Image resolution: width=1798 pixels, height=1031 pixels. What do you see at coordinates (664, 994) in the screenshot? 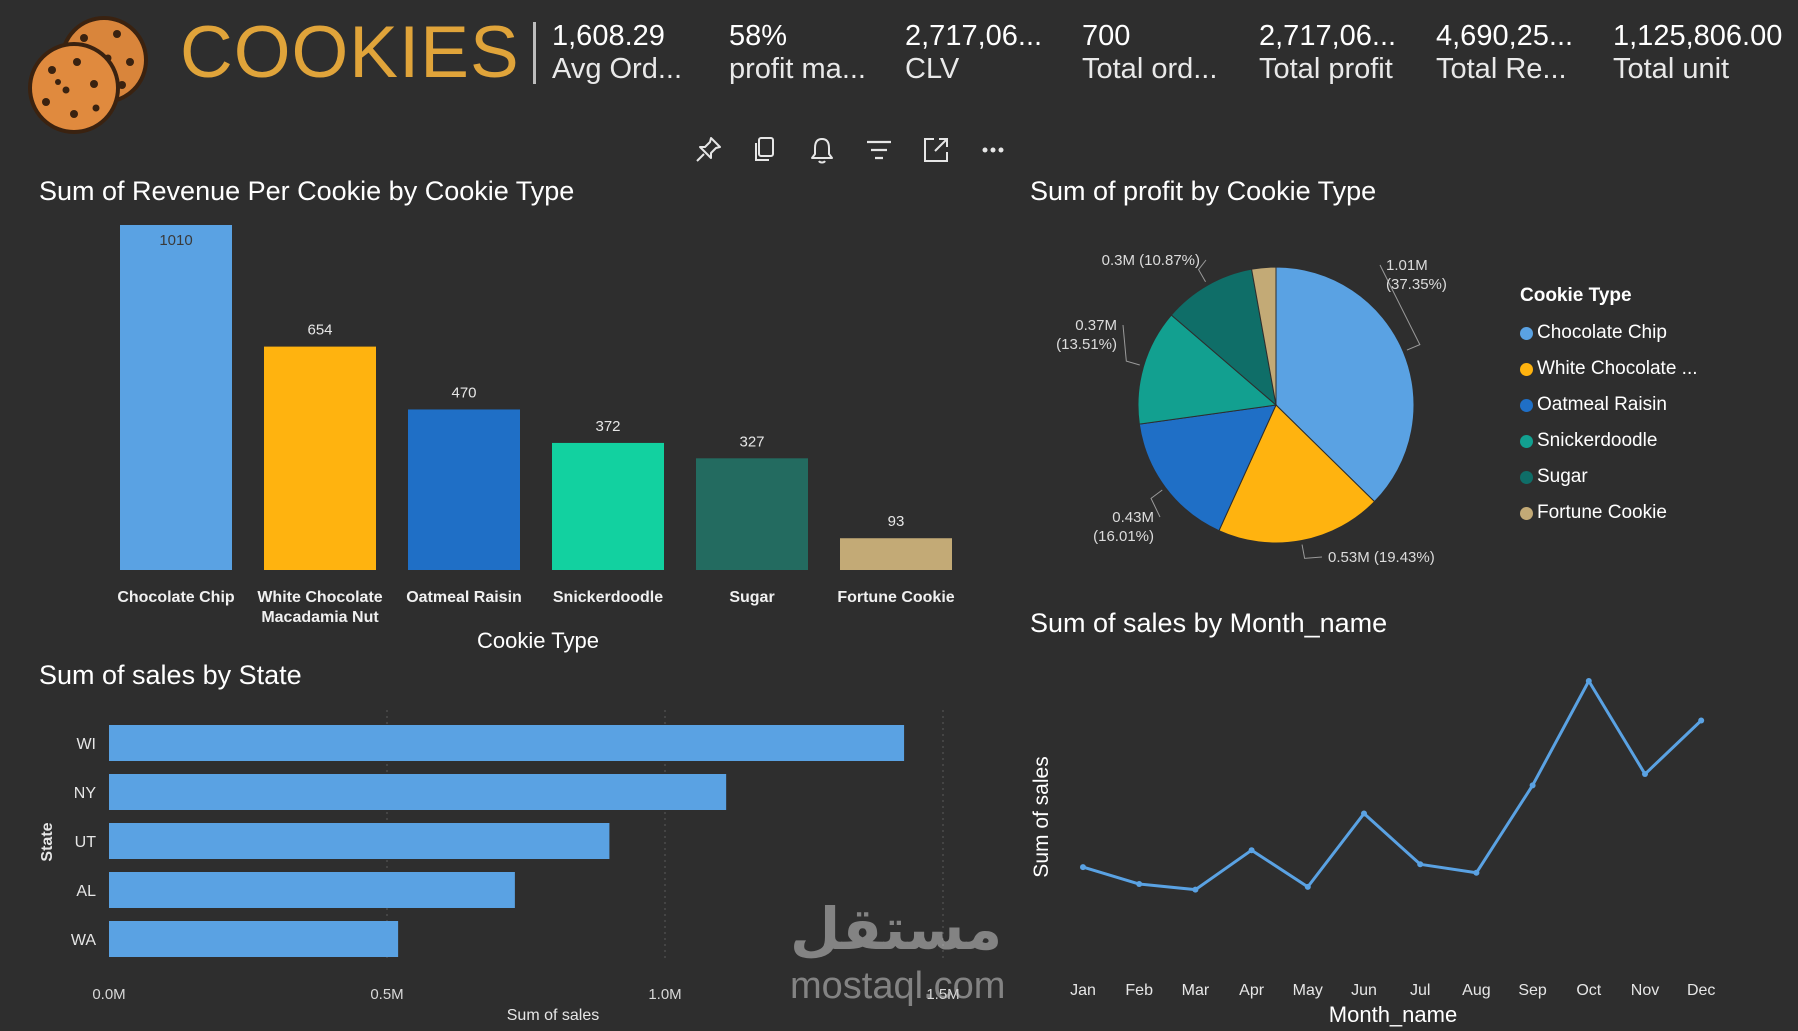
I see `state-x-tick-label: 1.0M` at bounding box center [664, 994].